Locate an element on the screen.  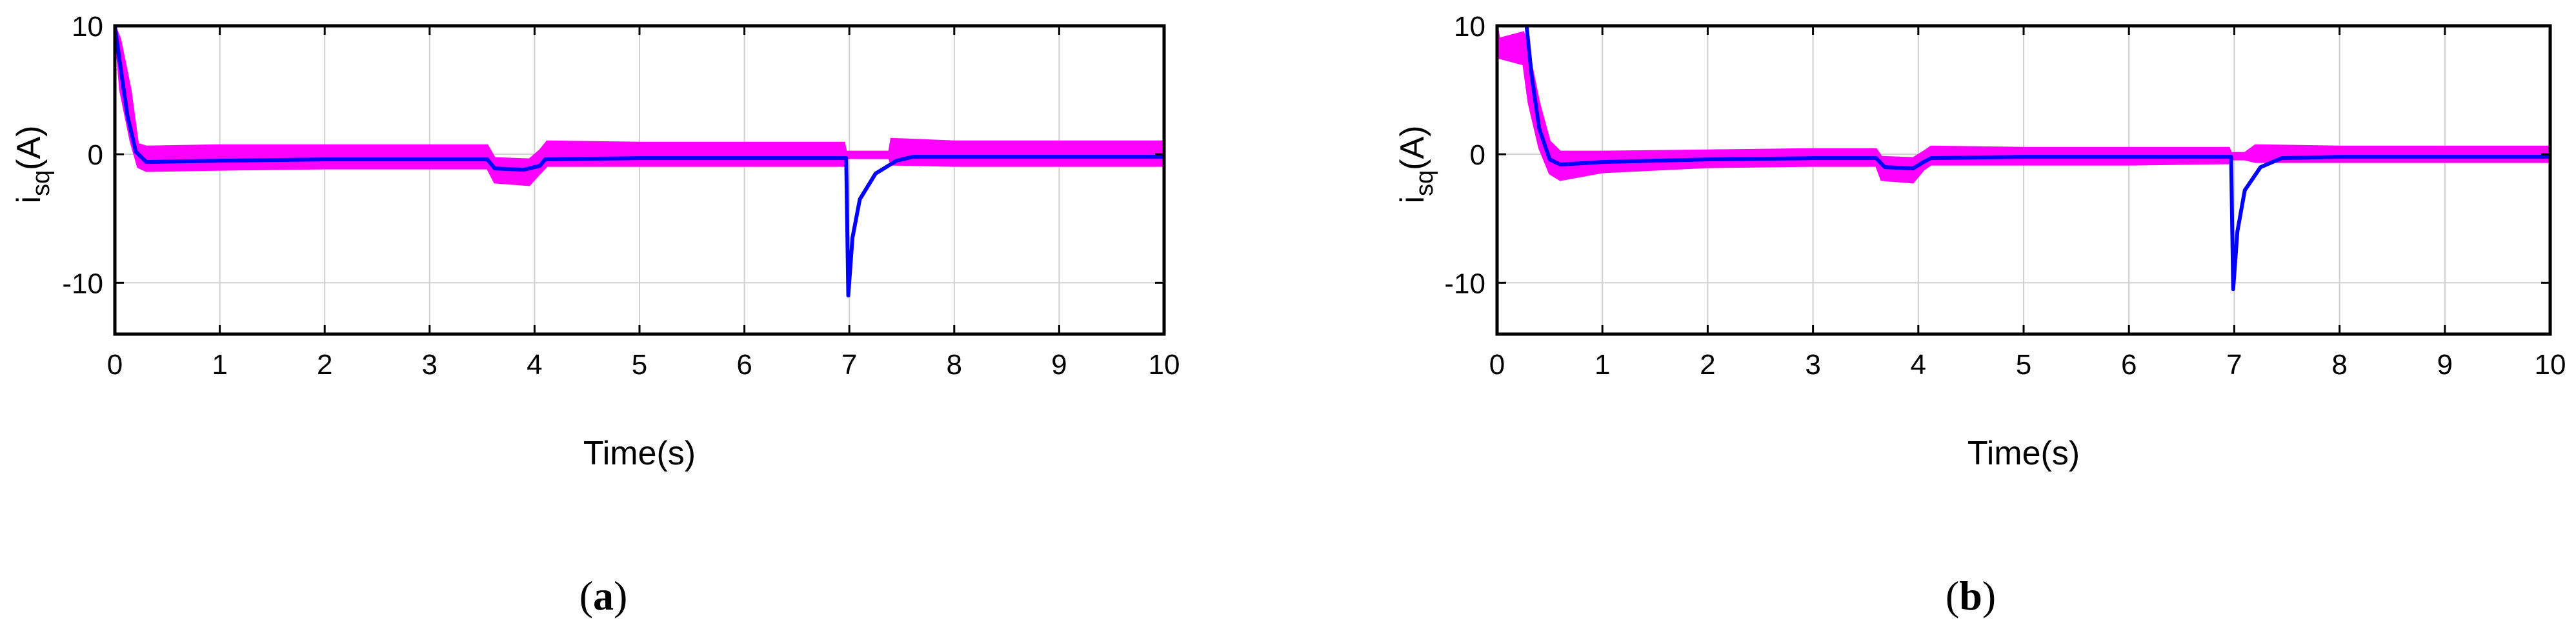
chart-b-ytick-label-1: 0 is located at coordinates (1477, 155).